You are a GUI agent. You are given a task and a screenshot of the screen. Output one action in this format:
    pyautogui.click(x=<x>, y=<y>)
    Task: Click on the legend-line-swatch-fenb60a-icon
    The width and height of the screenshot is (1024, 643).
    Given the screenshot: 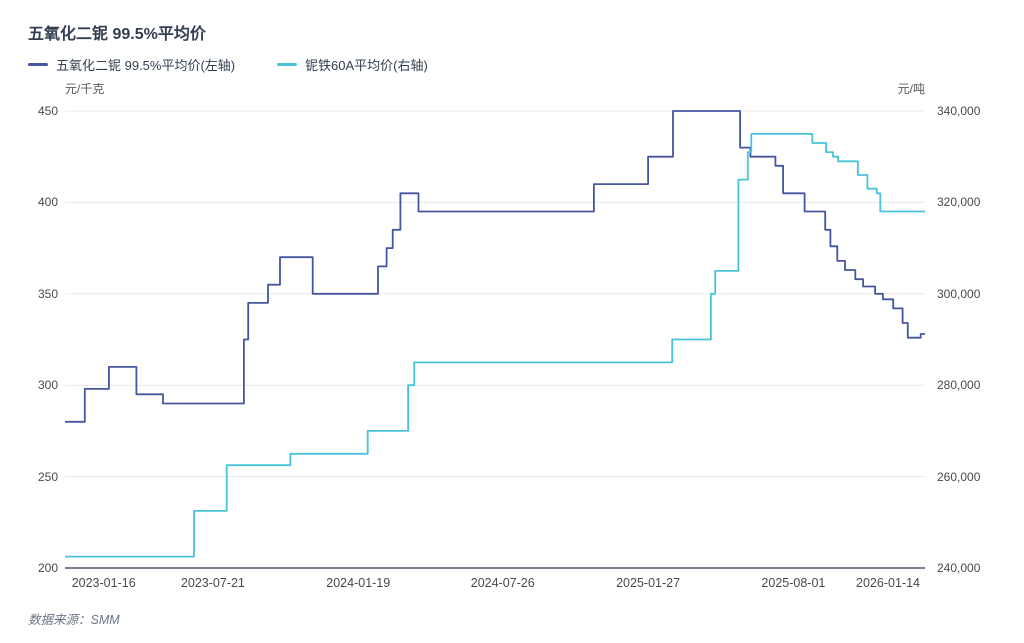 What is the action you would take?
    pyautogui.click(x=287, y=64)
    